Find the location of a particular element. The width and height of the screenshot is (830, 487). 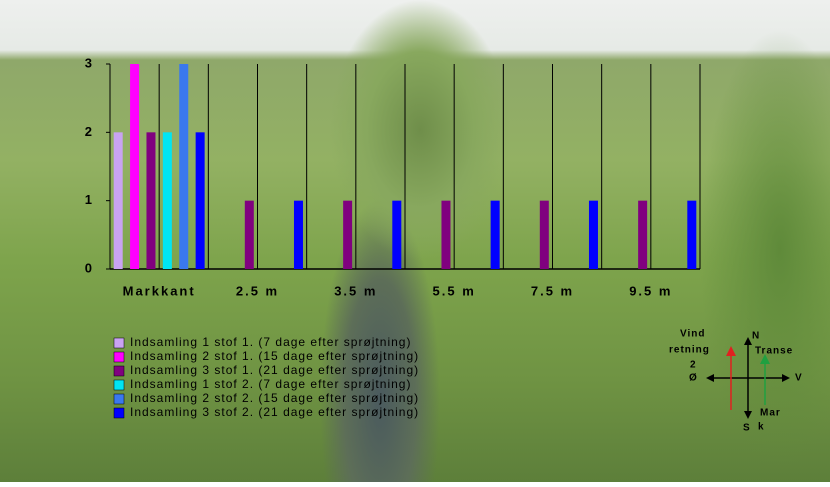

compass-label: 2 is located at coordinates (693, 365).